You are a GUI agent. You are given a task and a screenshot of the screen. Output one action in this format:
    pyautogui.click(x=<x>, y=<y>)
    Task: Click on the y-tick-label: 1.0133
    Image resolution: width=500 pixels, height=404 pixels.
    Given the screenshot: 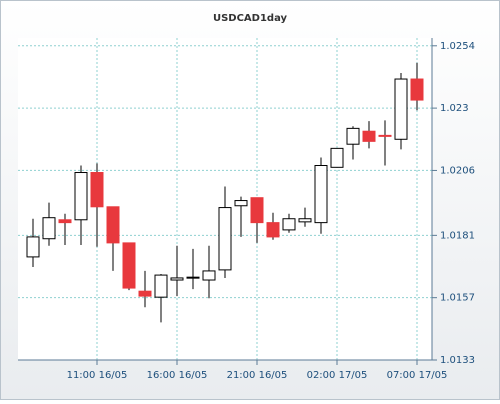 What is the action you would take?
    pyautogui.click(x=457, y=360)
    